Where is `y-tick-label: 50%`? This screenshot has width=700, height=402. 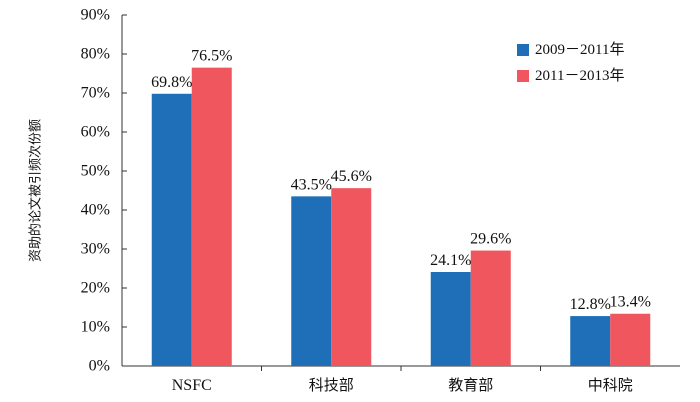
y-tick-label: 50% is located at coordinates (95, 171).